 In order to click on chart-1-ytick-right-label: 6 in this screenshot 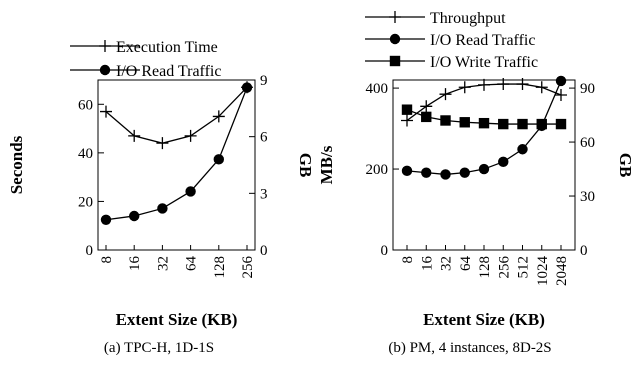, I will do `click(264, 138)`.